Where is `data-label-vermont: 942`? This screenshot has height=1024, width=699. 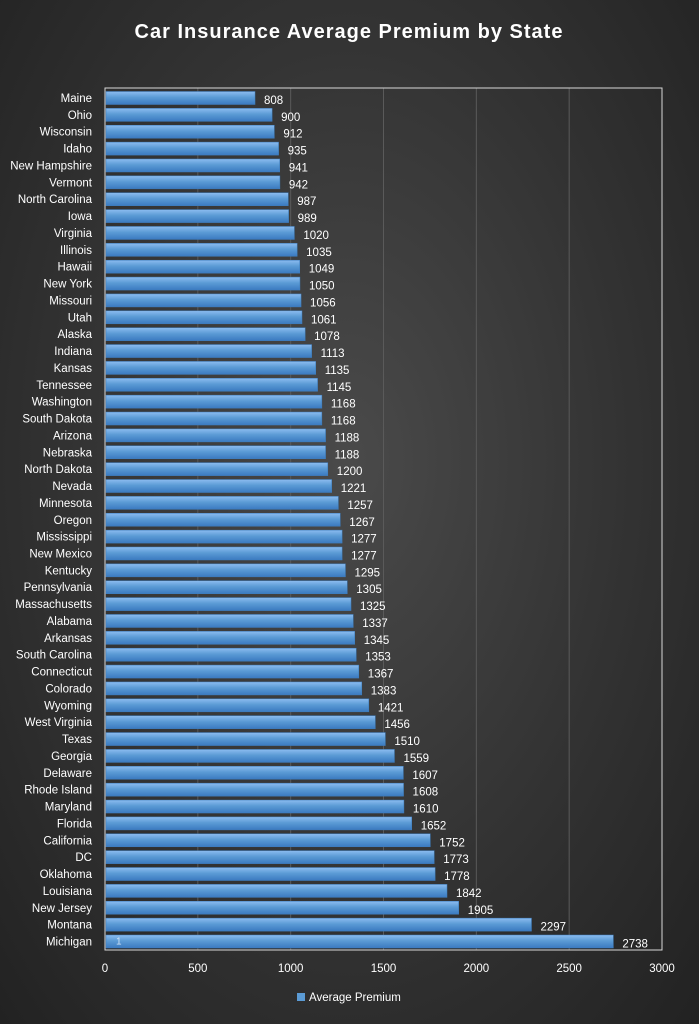 data-label-vermont: 942 is located at coordinates (298, 185).